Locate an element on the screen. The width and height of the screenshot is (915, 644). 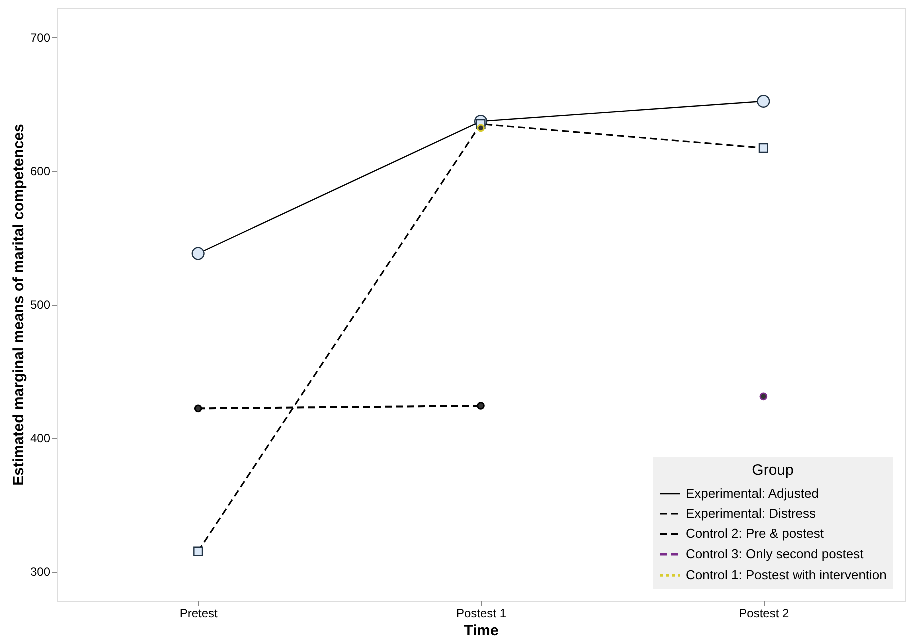
y-tick-label: 700 is located at coordinates (40, 37).